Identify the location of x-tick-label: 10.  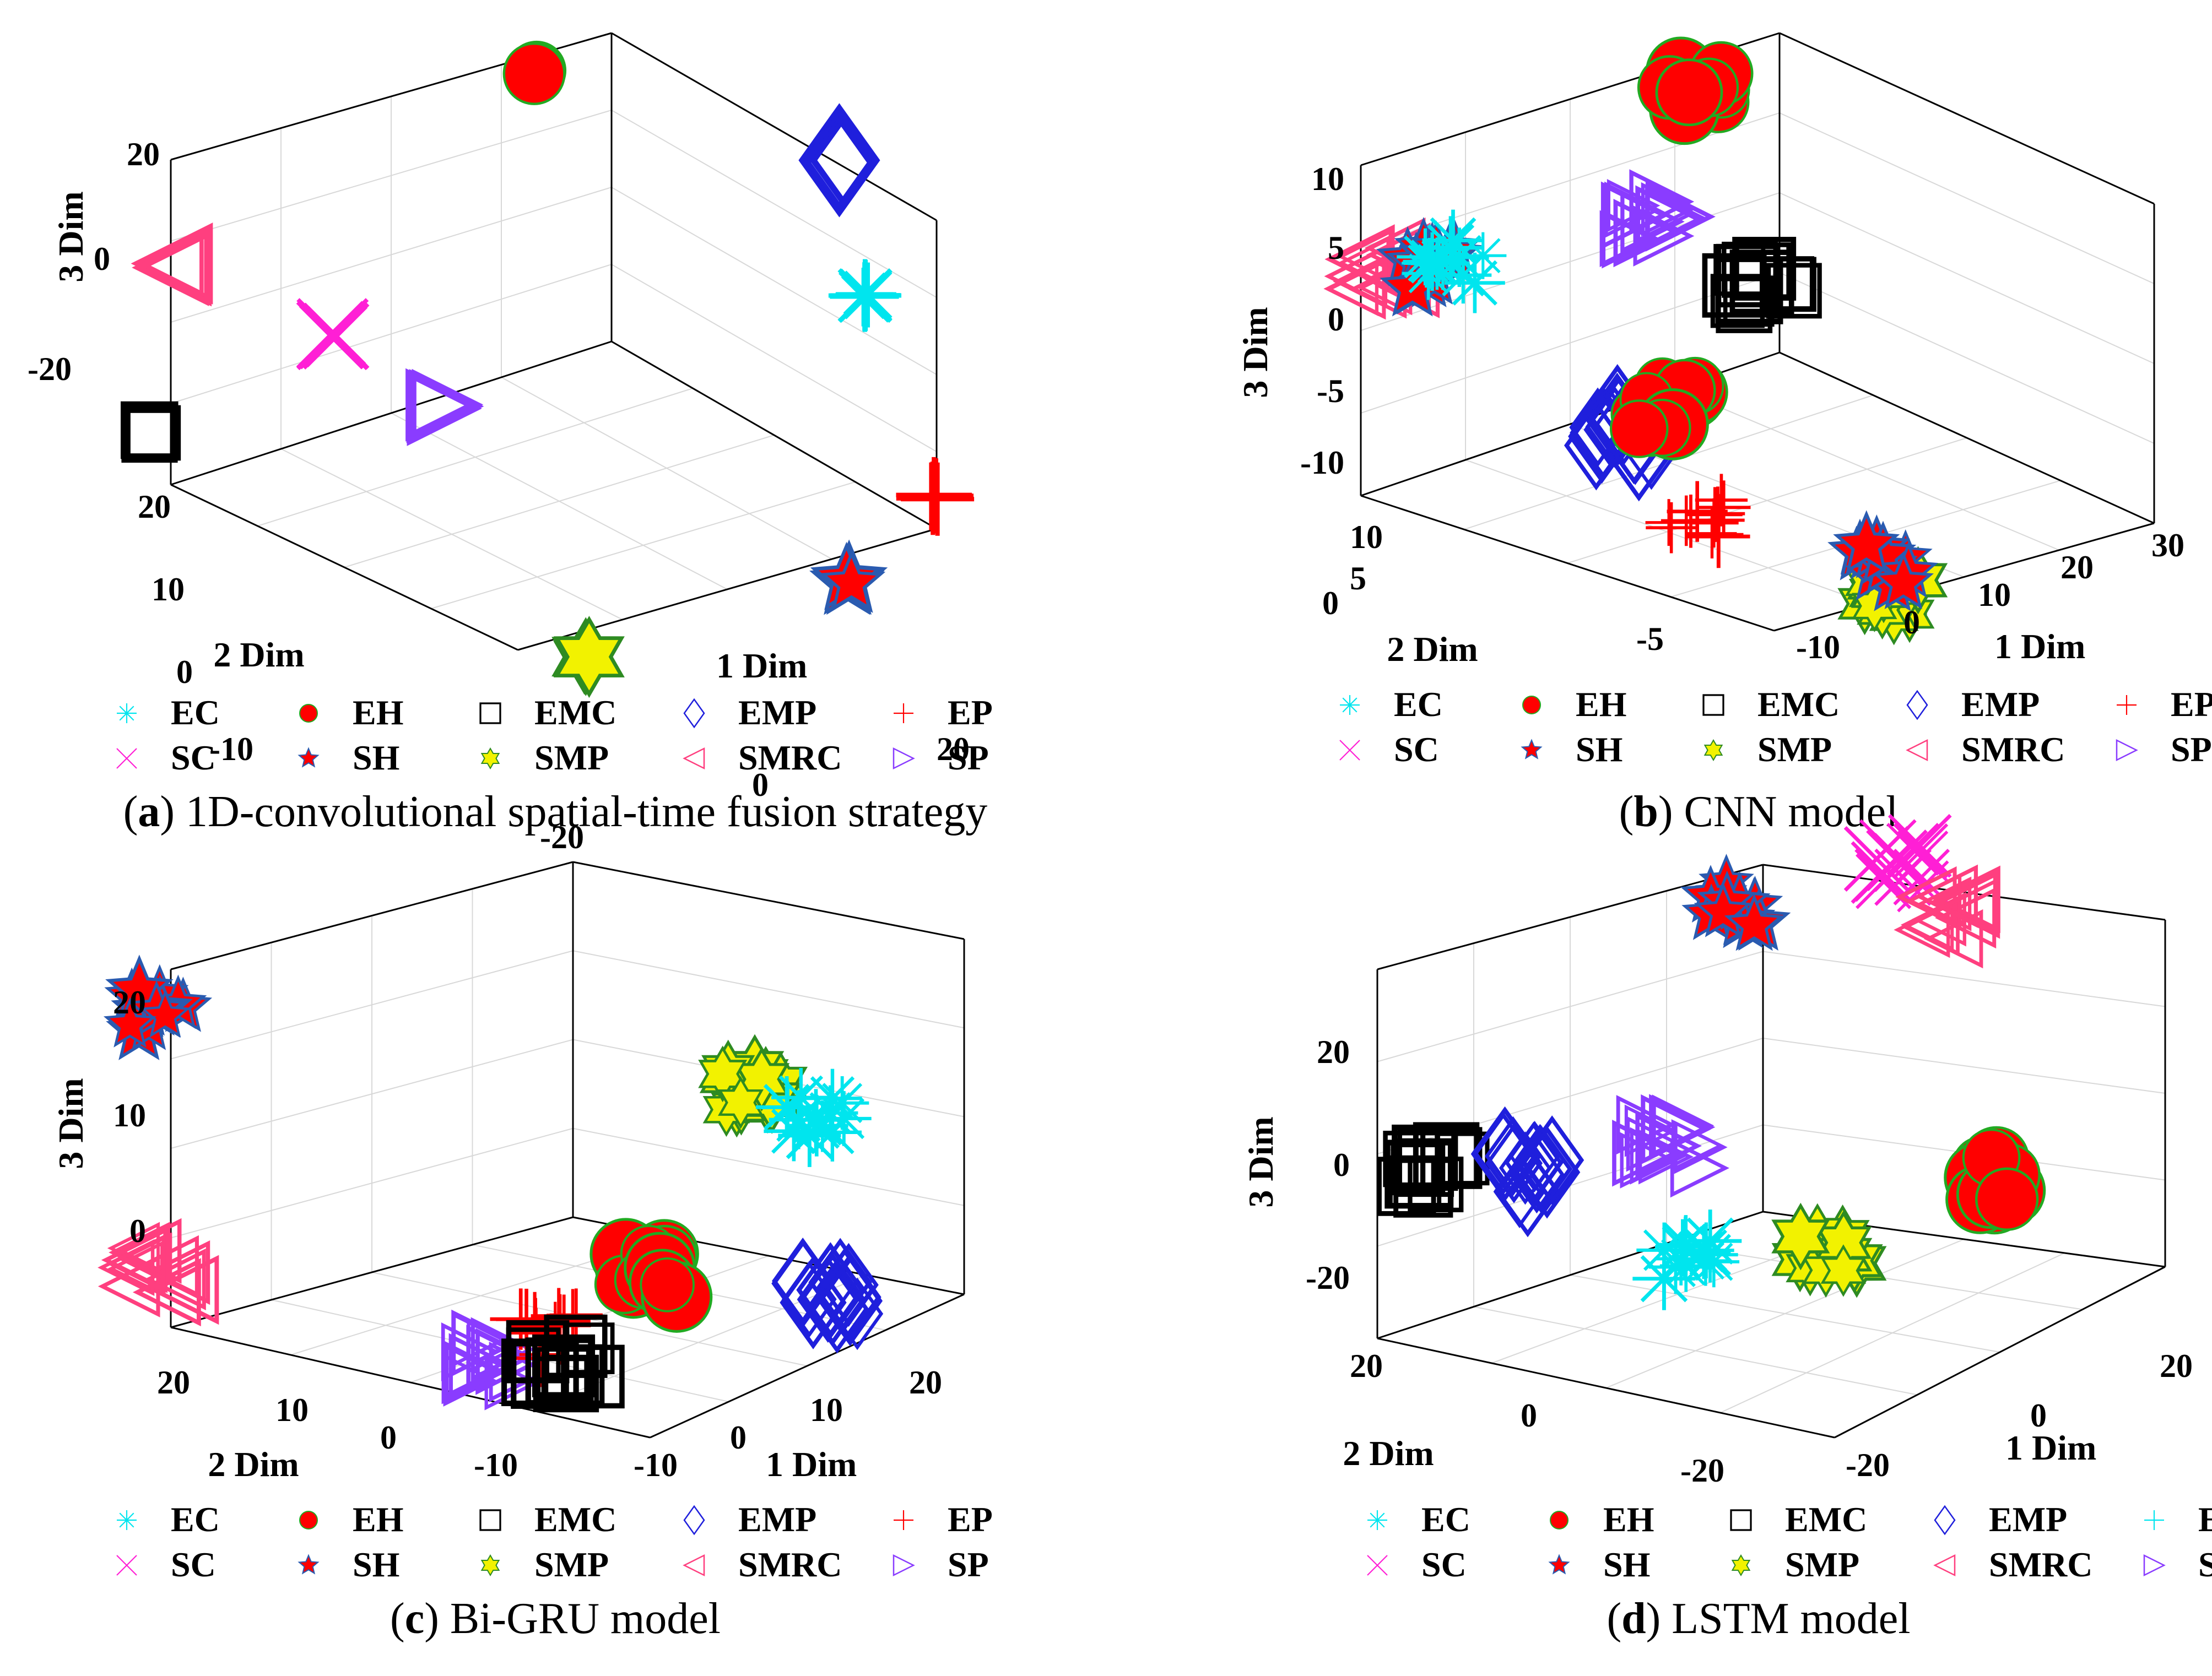
(1994, 595).